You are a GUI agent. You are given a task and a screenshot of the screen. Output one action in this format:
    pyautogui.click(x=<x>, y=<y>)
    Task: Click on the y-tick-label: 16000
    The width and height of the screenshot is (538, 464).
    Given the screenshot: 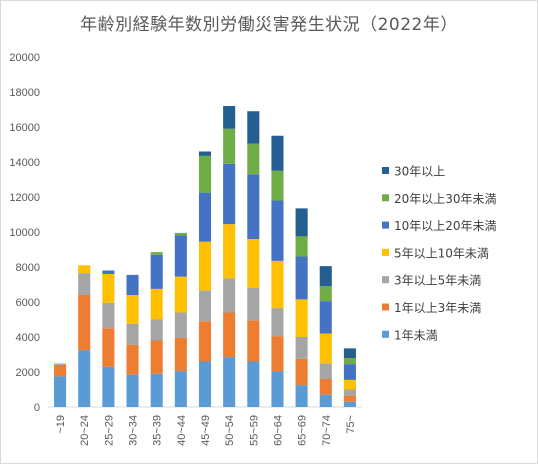 What is the action you would take?
    pyautogui.click(x=24, y=128)
    